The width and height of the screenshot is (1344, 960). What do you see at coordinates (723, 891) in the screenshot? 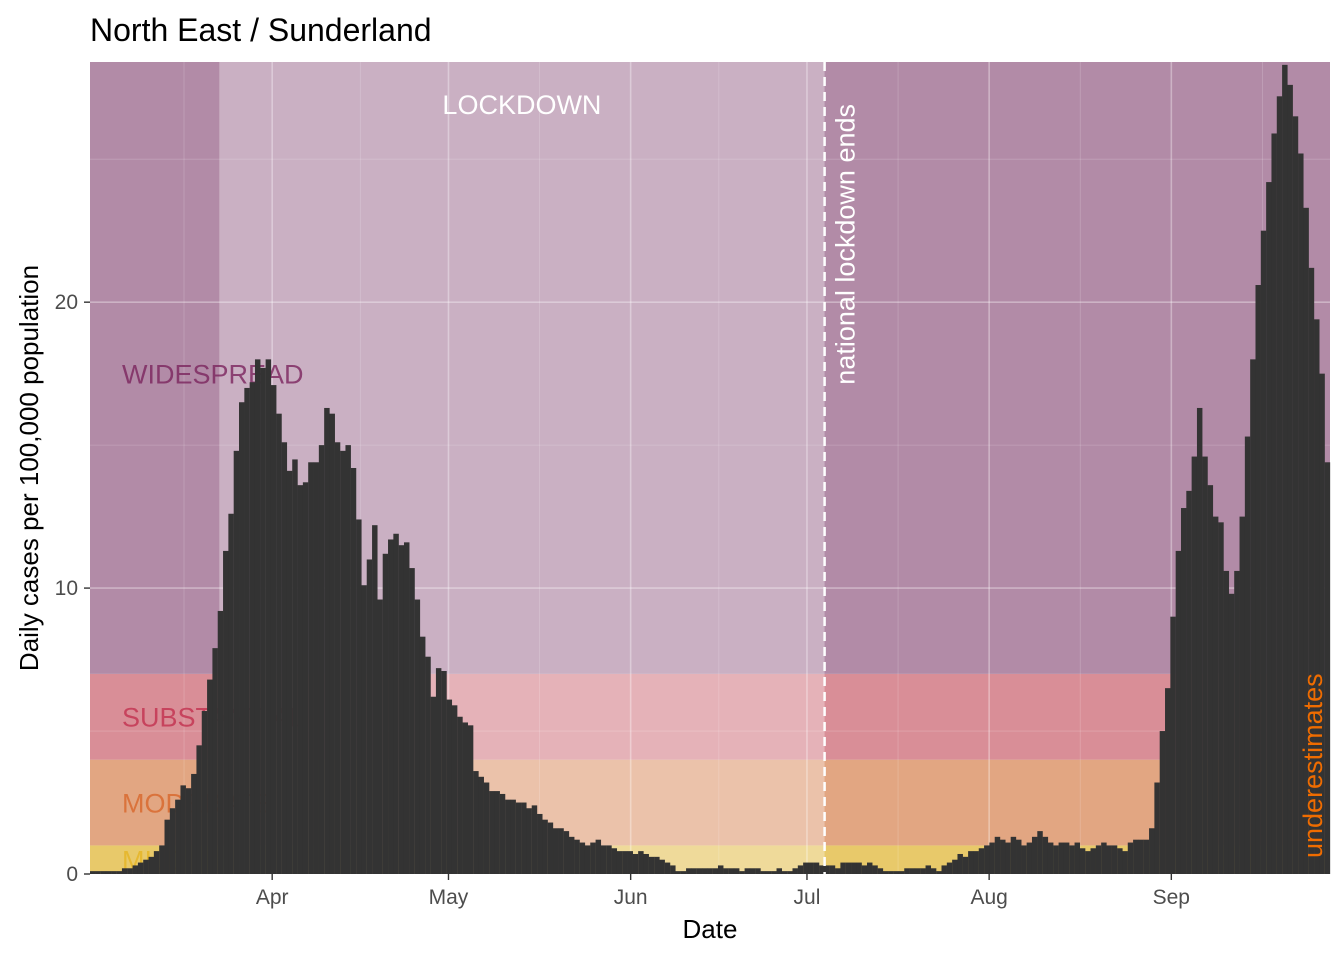
I see `x-axis: Apr May Jun Jul Aug Sep` at bounding box center [723, 891].